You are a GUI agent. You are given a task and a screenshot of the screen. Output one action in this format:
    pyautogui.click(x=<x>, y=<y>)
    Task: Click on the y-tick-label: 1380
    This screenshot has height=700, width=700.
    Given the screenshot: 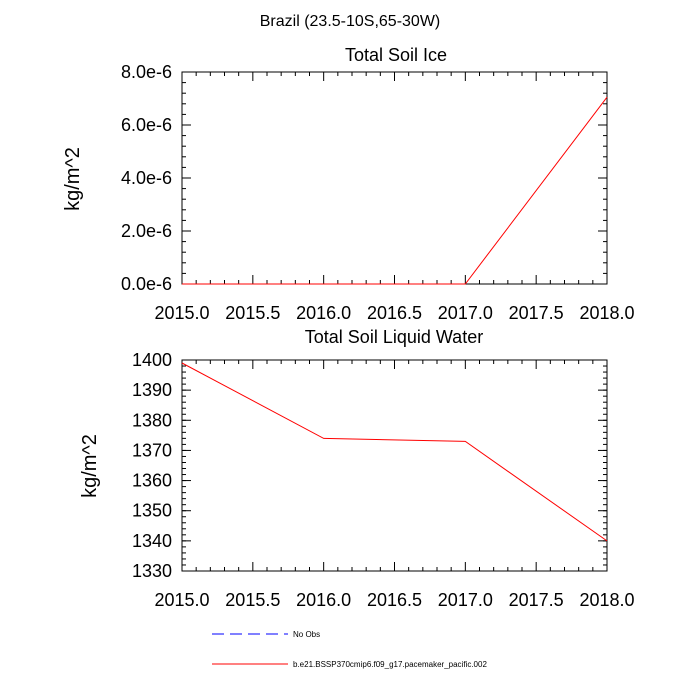 What is the action you would take?
    pyautogui.click(x=152, y=420)
    